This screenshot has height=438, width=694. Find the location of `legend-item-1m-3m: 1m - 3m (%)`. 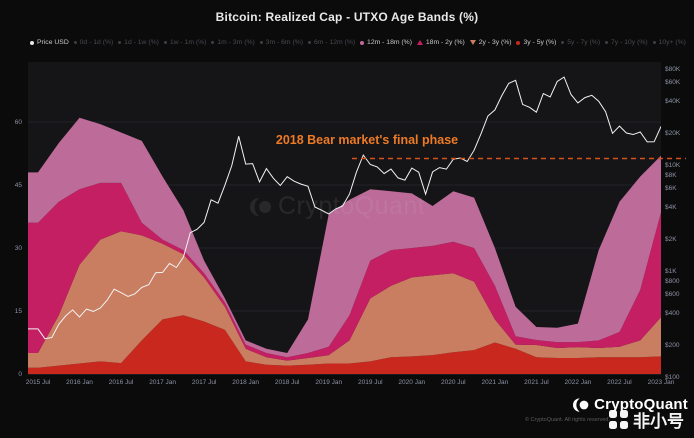

legend-item-1m-3m: 1m - 3m (%) is located at coordinates (233, 42).